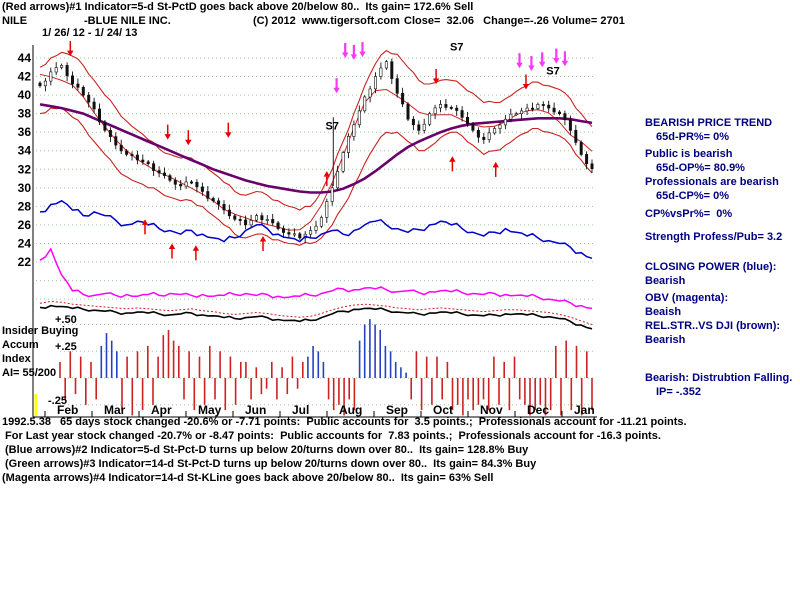 This screenshot has height=600, width=800. What do you see at coordinates (711, 267) in the screenshot?
I see `closing-power-heading: CLOSING POWER (blue):` at bounding box center [711, 267].